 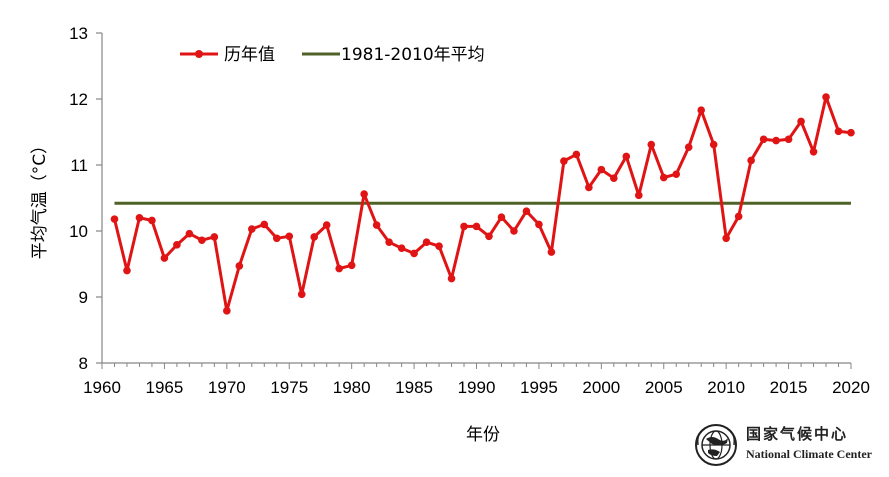 What do you see at coordinates (539, 387) in the screenshot?
I see `x-tick-label: 1995` at bounding box center [539, 387].